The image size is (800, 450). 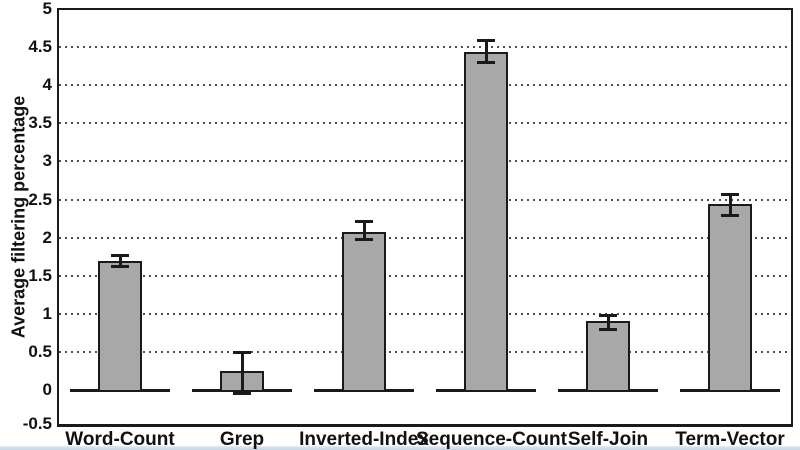 I want to click on y-tick-label: 0.5, so click(x=40, y=351).